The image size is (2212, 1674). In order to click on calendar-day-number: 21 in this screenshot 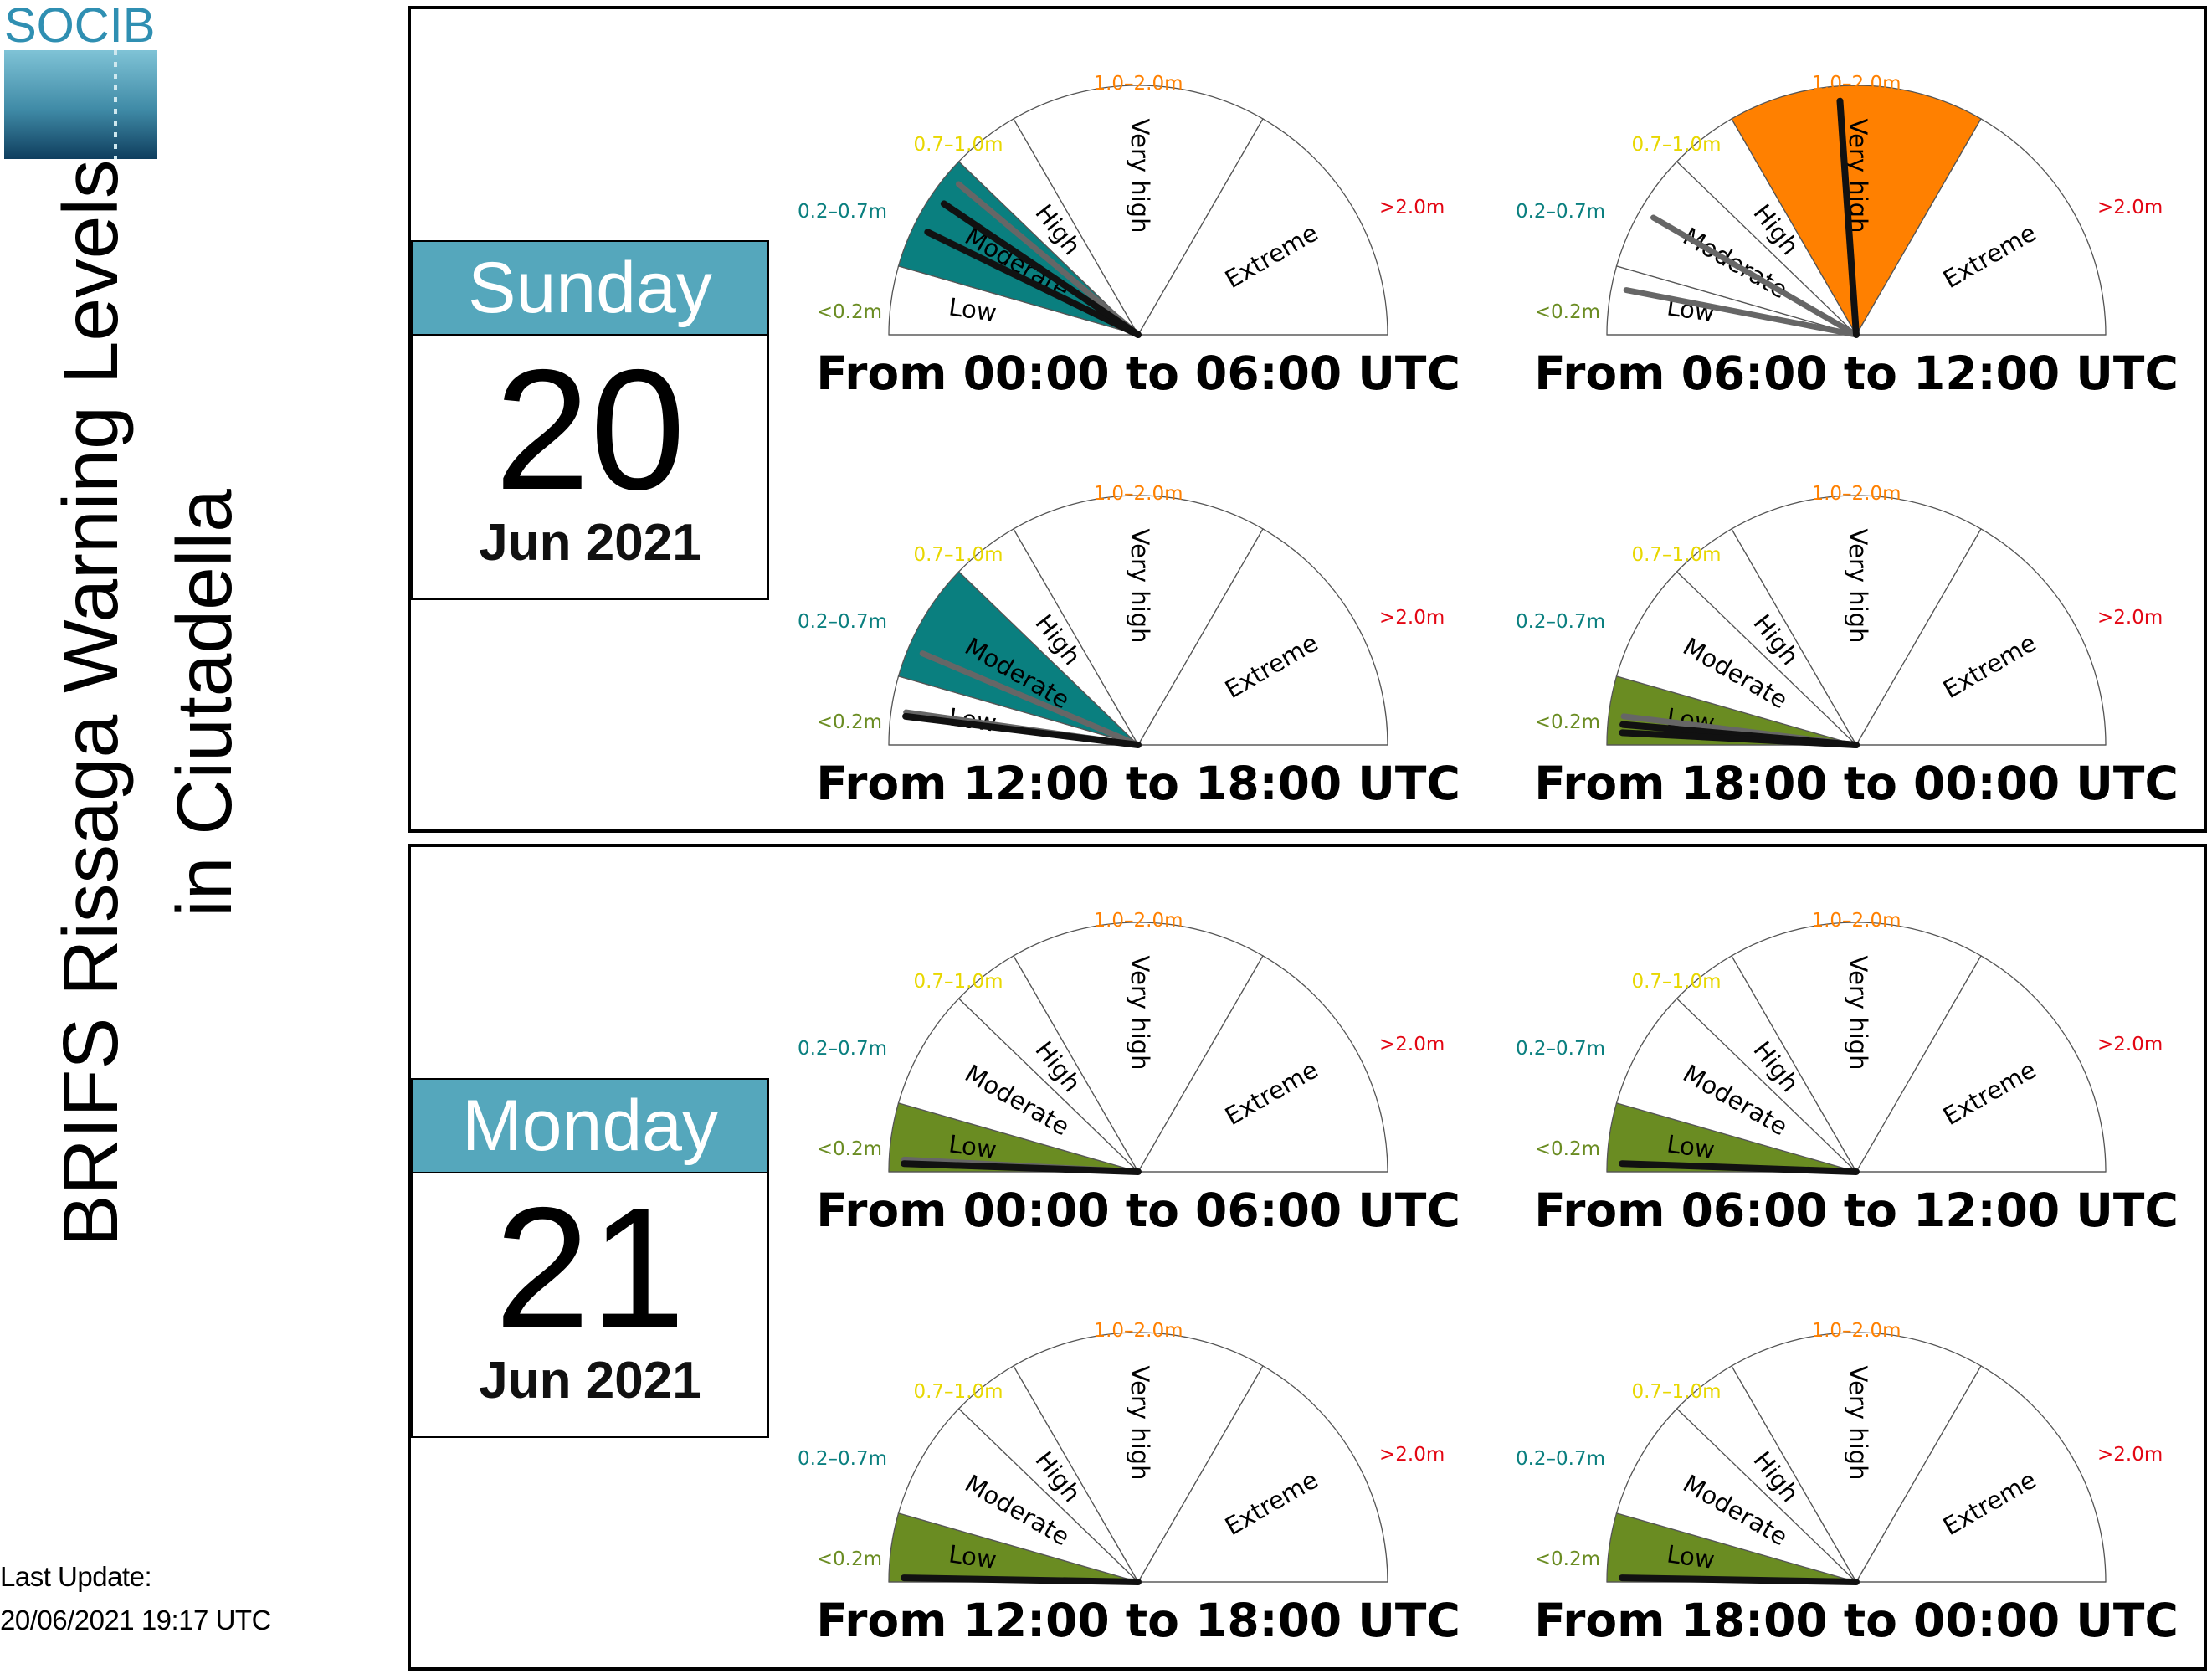, I will do `click(590, 1268)`.